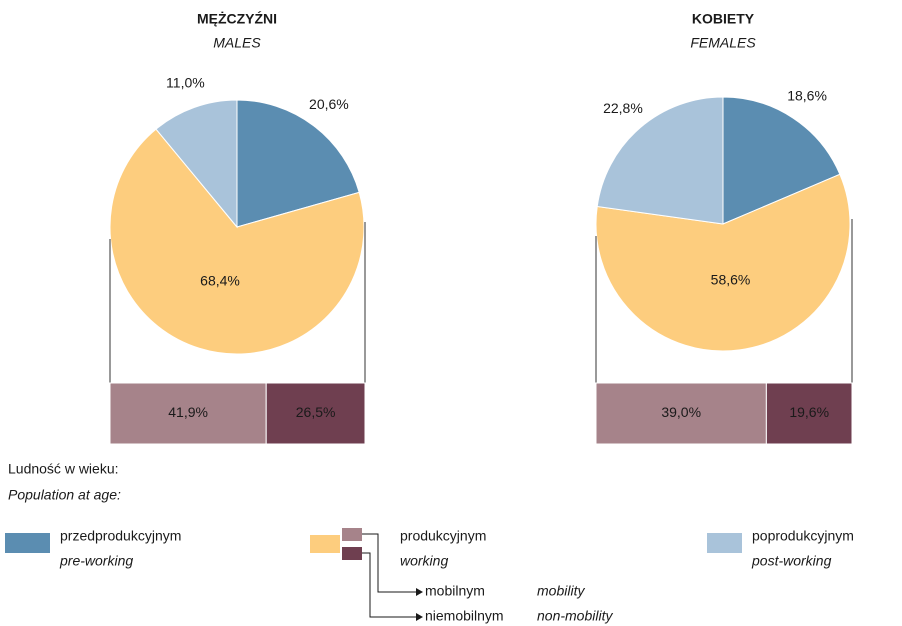 The width and height of the screenshot is (902, 626). Describe the element at coordinates (220, 280) in the screenshot. I see `data-label: 68,4%` at that location.